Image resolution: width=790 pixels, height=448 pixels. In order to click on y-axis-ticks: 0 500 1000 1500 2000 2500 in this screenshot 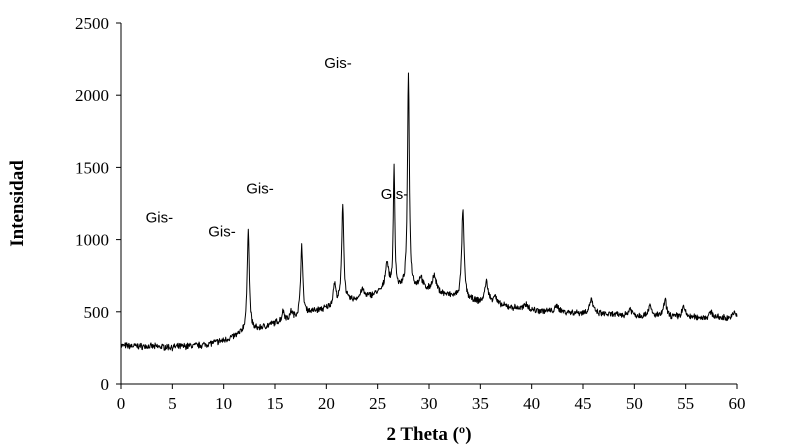, I will do `click(98, 204)`.